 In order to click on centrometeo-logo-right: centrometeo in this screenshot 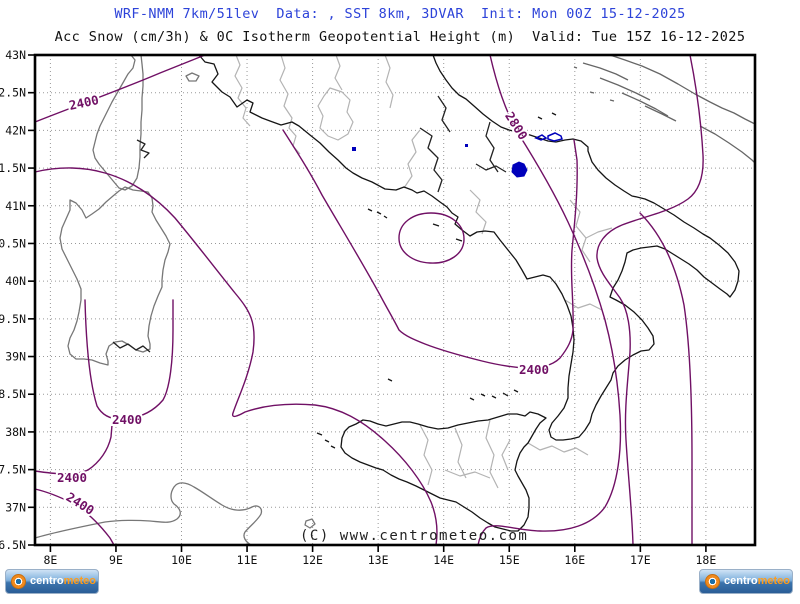, I will do `click(746, 581)`.